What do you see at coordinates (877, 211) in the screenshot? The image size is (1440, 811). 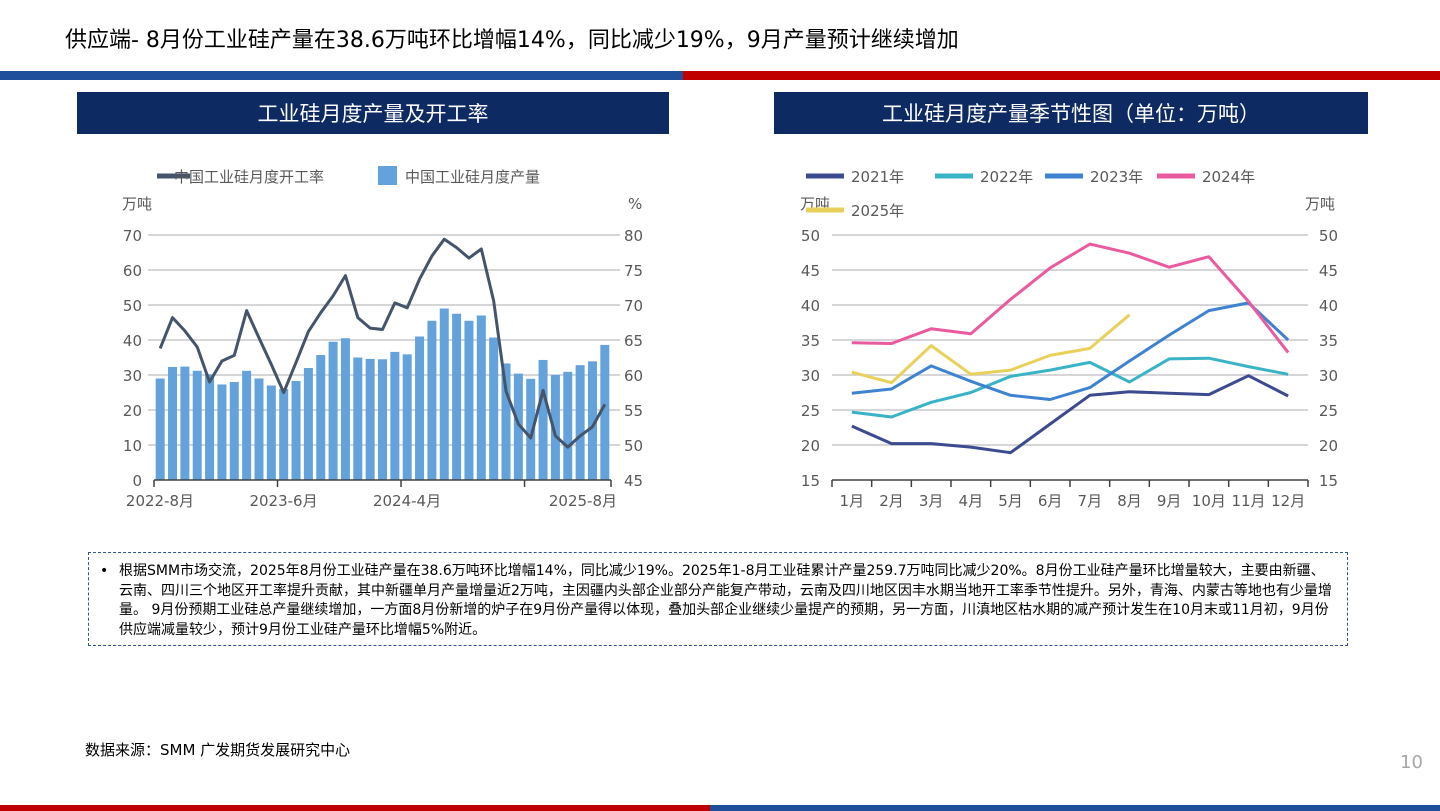 I see `legend-label: 2025年` at bounding box center [877, 211].